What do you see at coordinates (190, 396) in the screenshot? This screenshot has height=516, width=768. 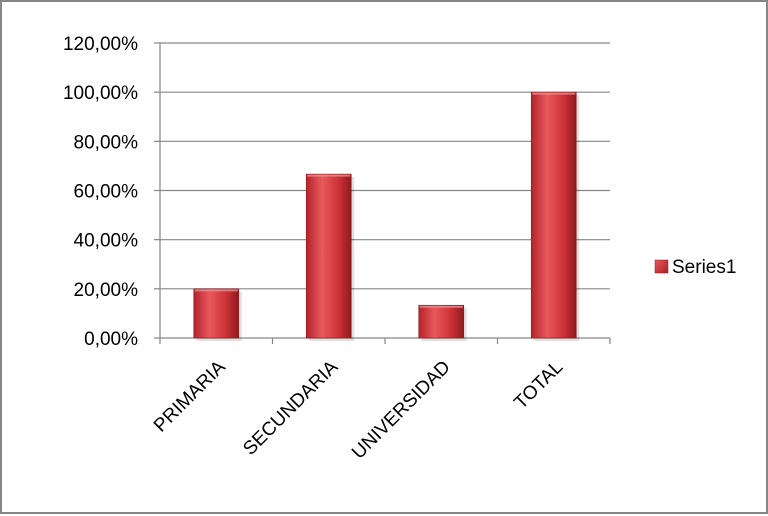 I see `x-tick-label: PRIMARIA` at bounding box center [190, 396].